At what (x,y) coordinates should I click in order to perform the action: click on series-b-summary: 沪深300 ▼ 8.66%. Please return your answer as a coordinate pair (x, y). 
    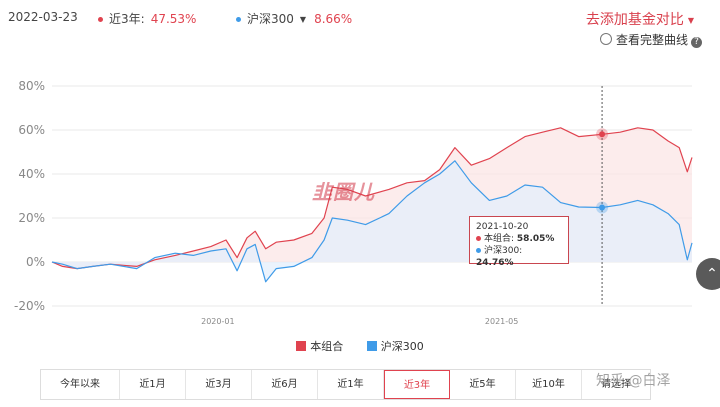
    Looking at the image, I should click on (294, 18).